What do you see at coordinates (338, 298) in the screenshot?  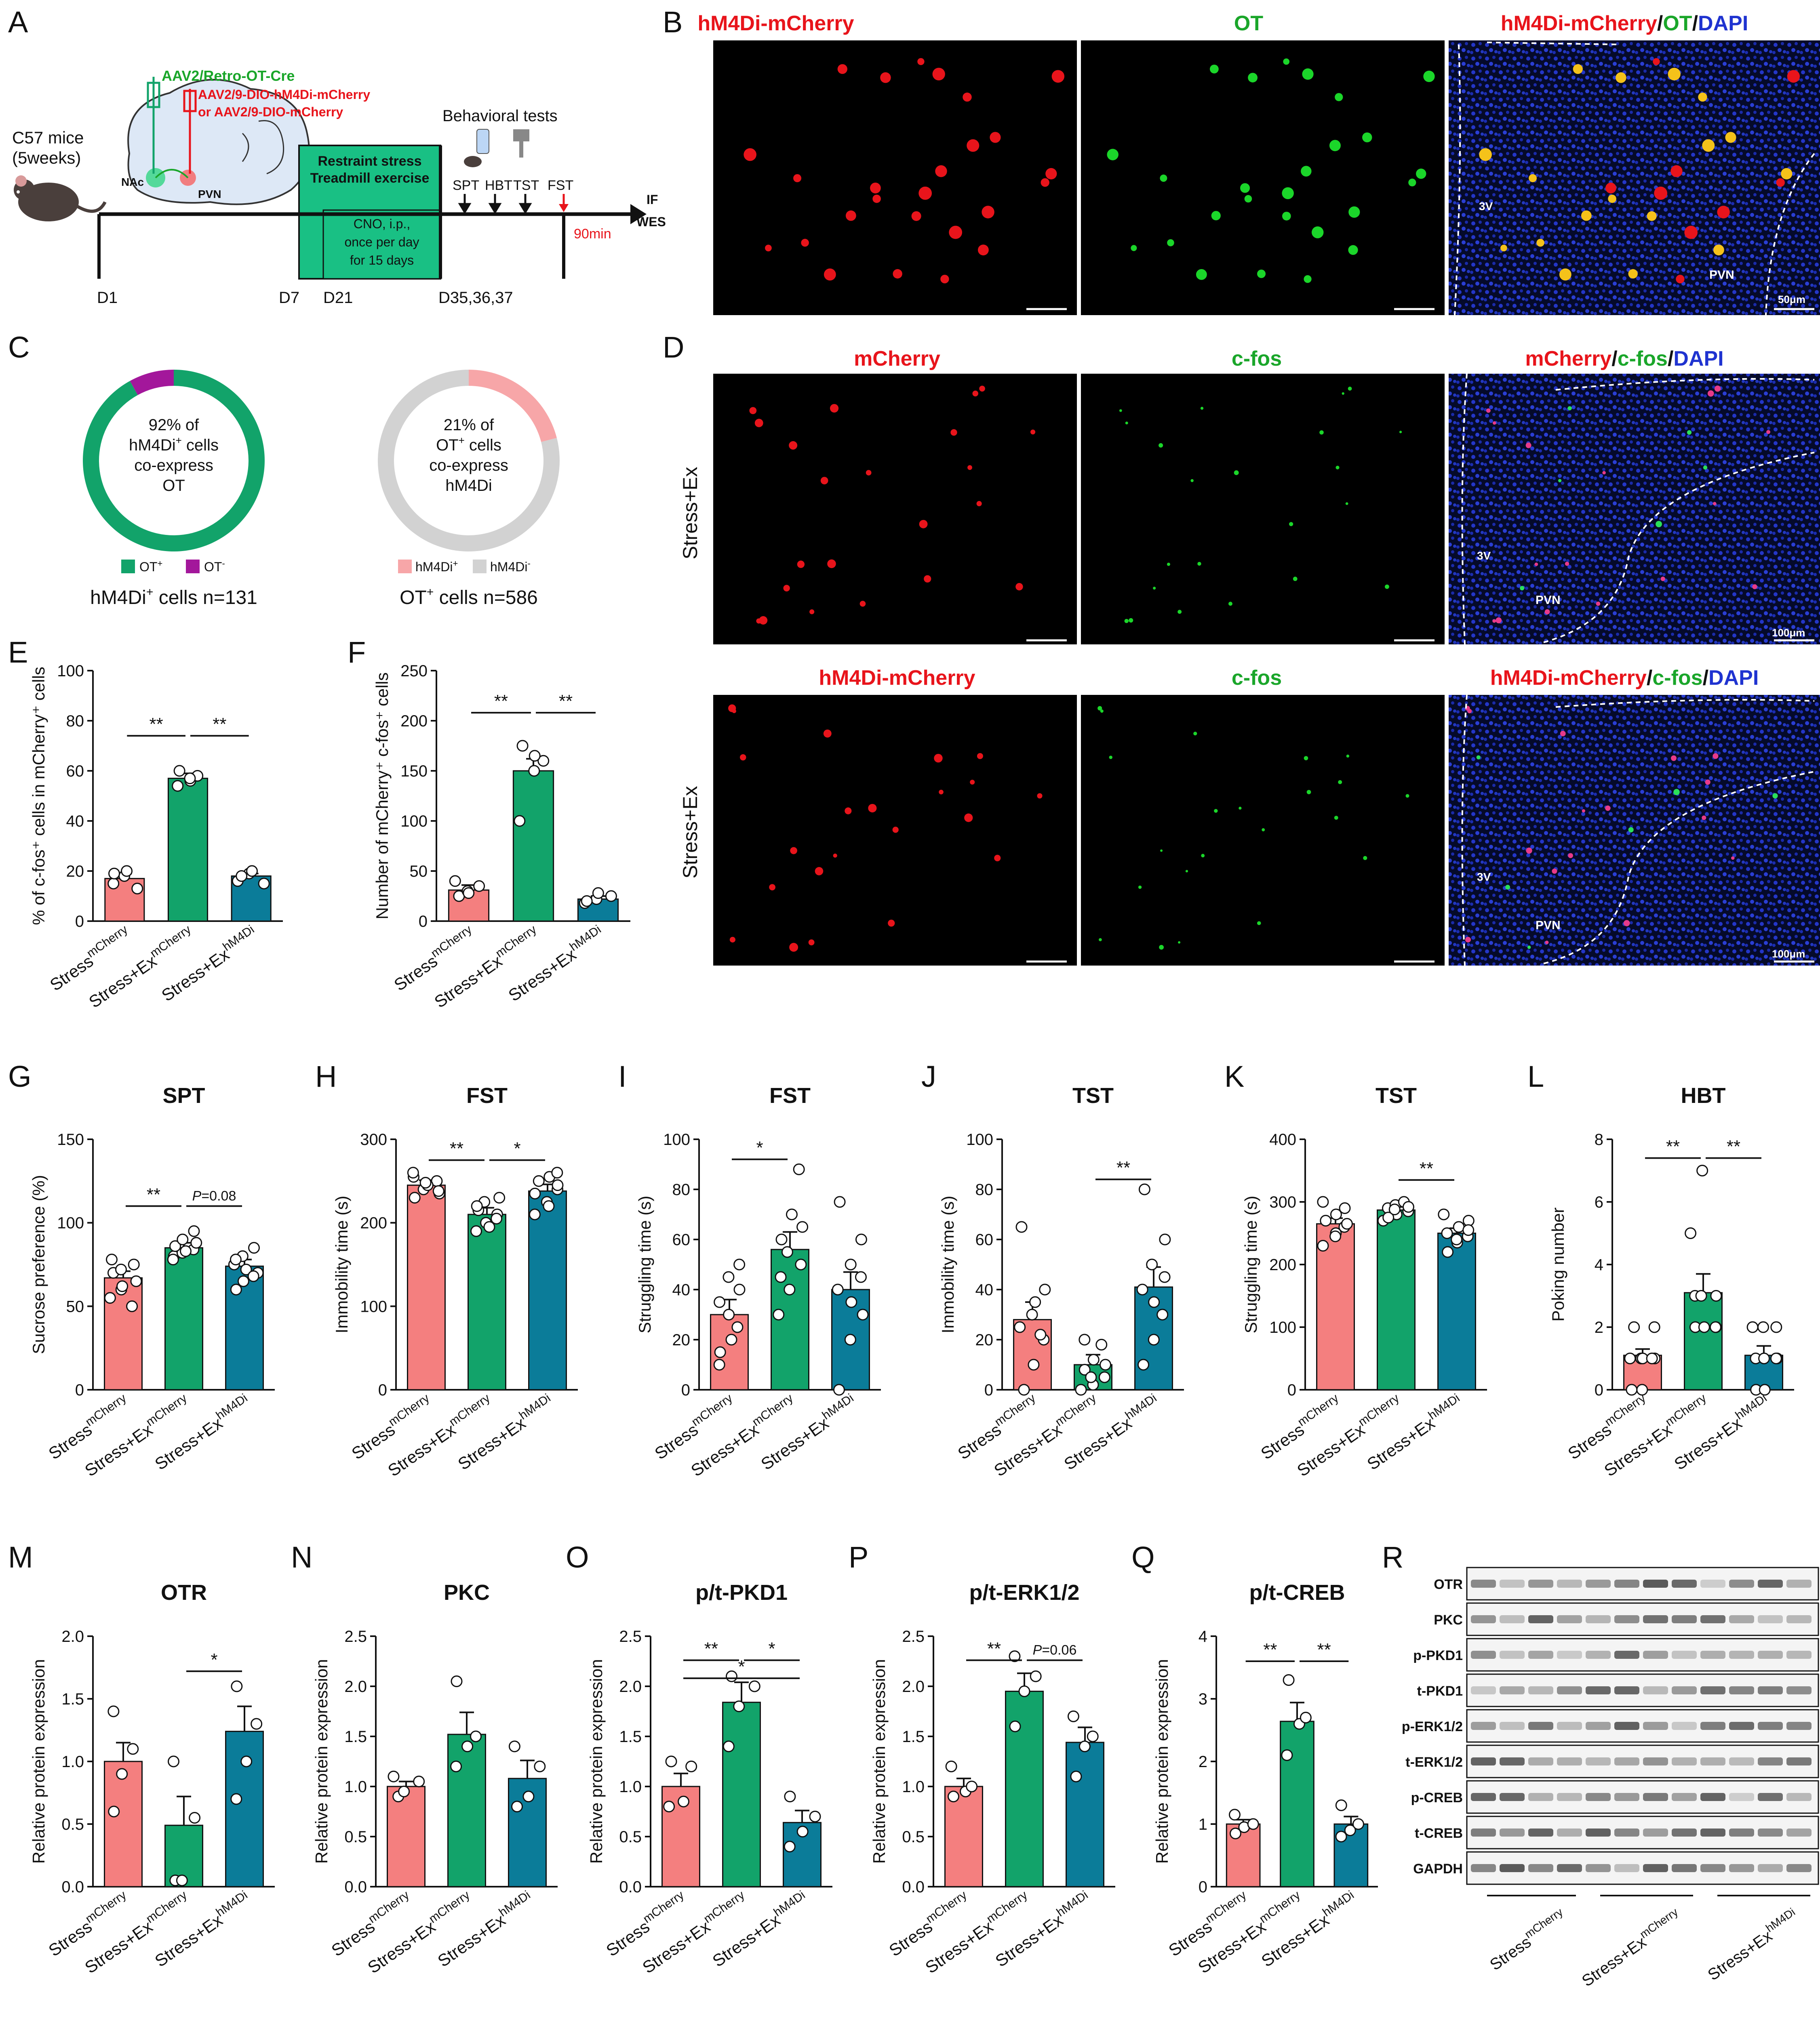 I see `day-label-3: D21` at bounding box center [338, 298].